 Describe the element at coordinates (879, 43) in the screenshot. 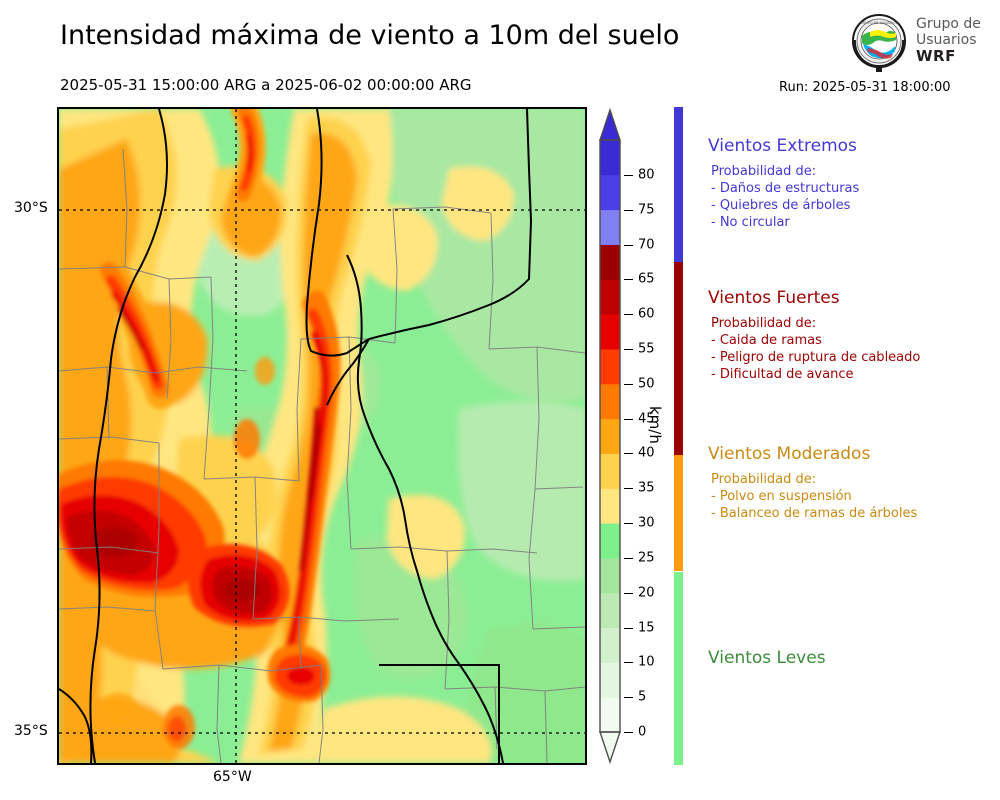

I see `wrf-globe-icon: GRUPO DE USUARIOS` at that location.